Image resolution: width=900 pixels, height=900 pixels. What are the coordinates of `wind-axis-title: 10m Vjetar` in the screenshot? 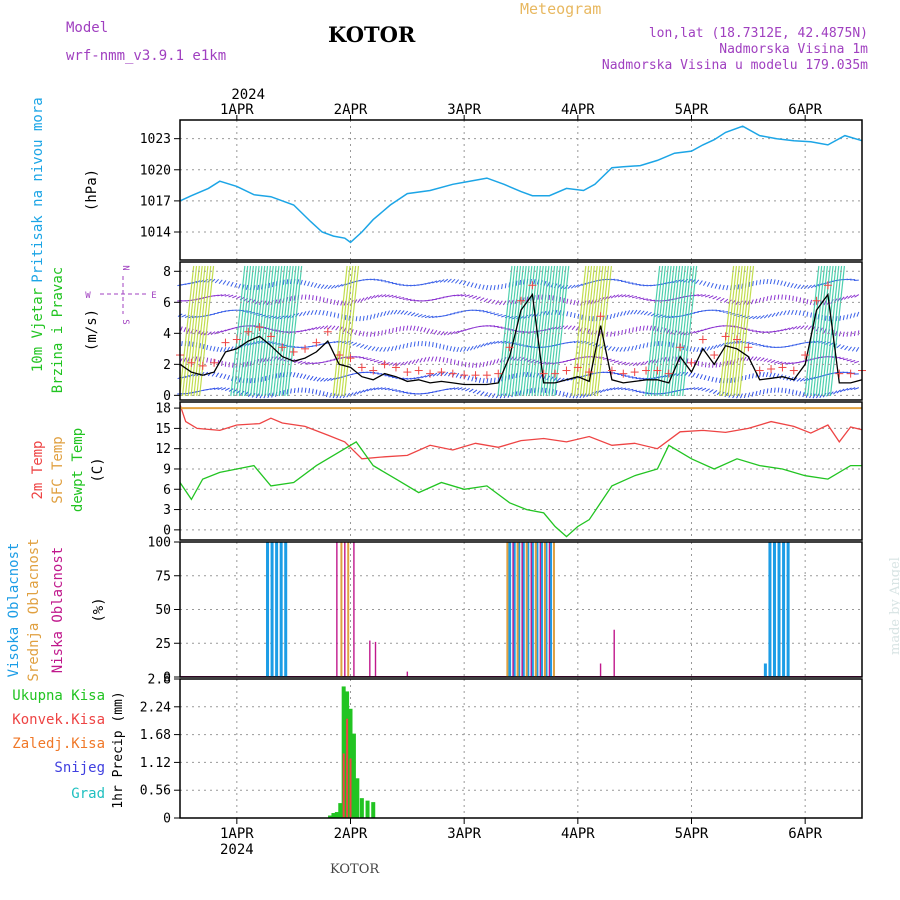 It's located at (38, 330).